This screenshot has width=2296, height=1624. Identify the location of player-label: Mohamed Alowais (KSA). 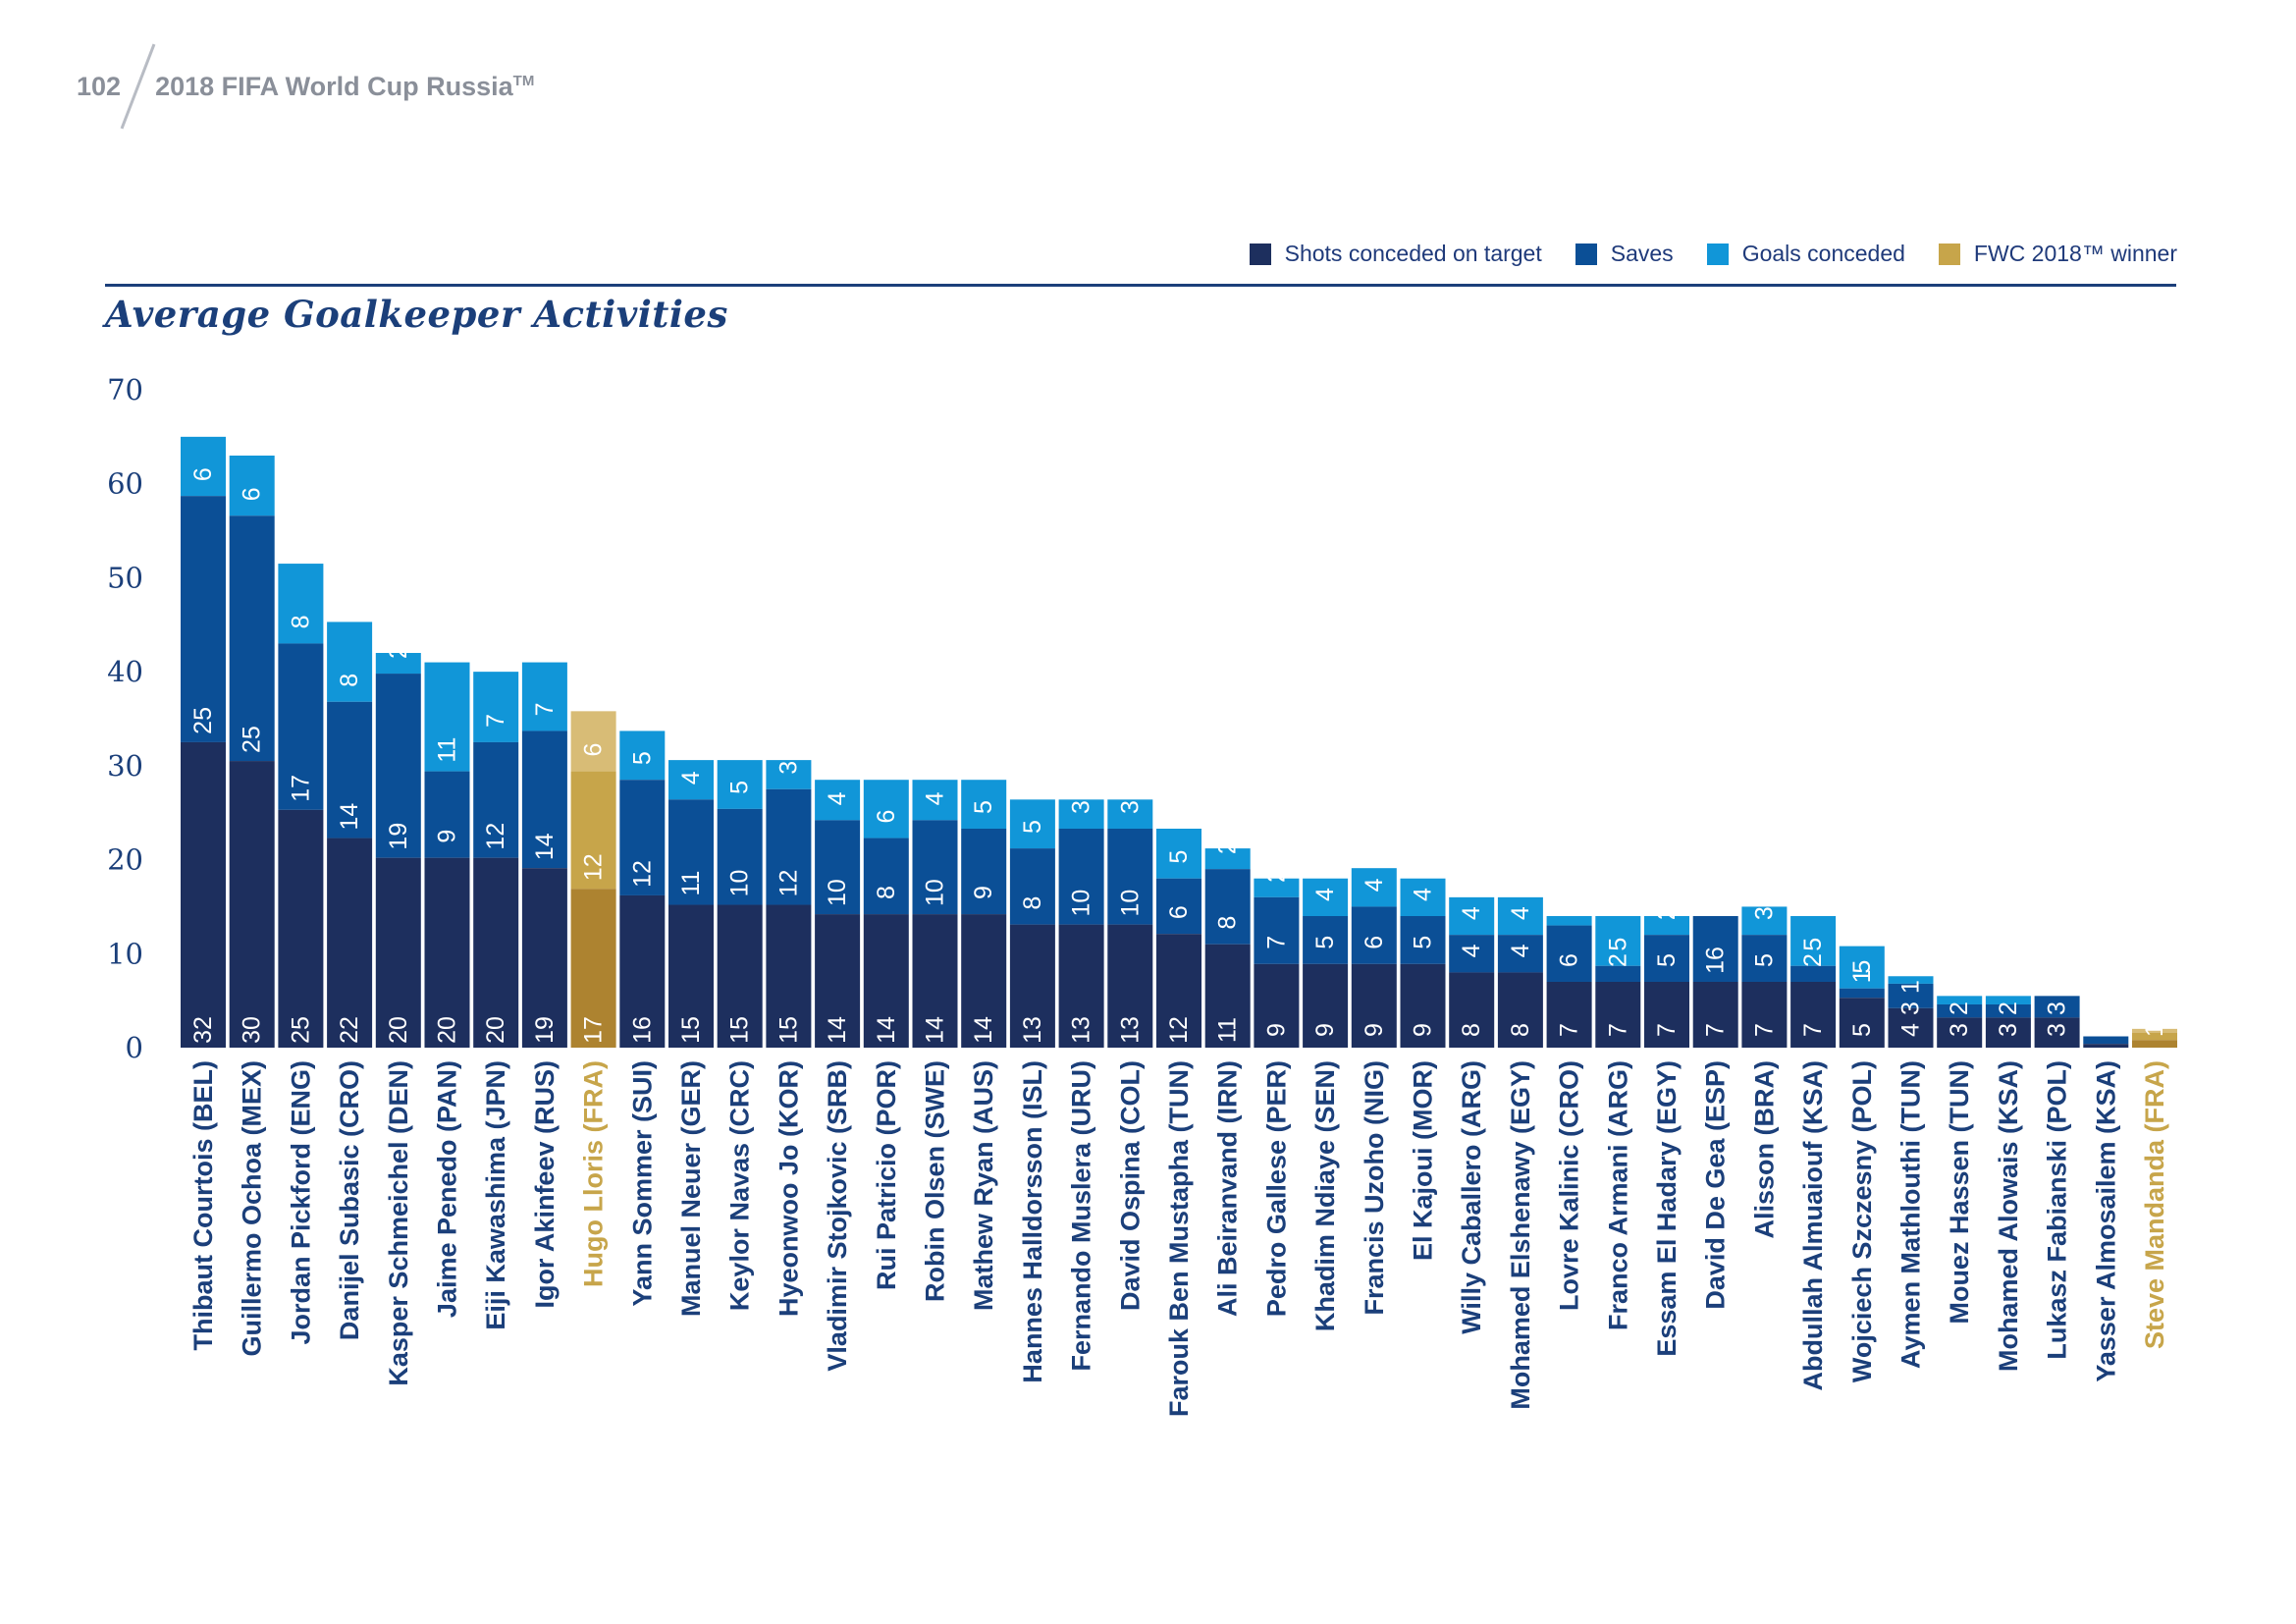
(2008, 1216).